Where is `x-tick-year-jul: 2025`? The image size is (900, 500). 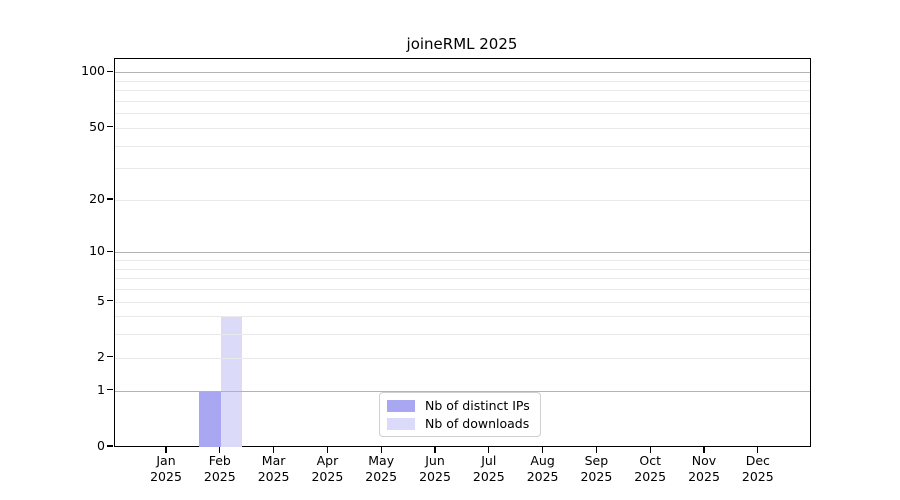
x-tick-year-jul: 2025 is located at coordinates (488, 476).